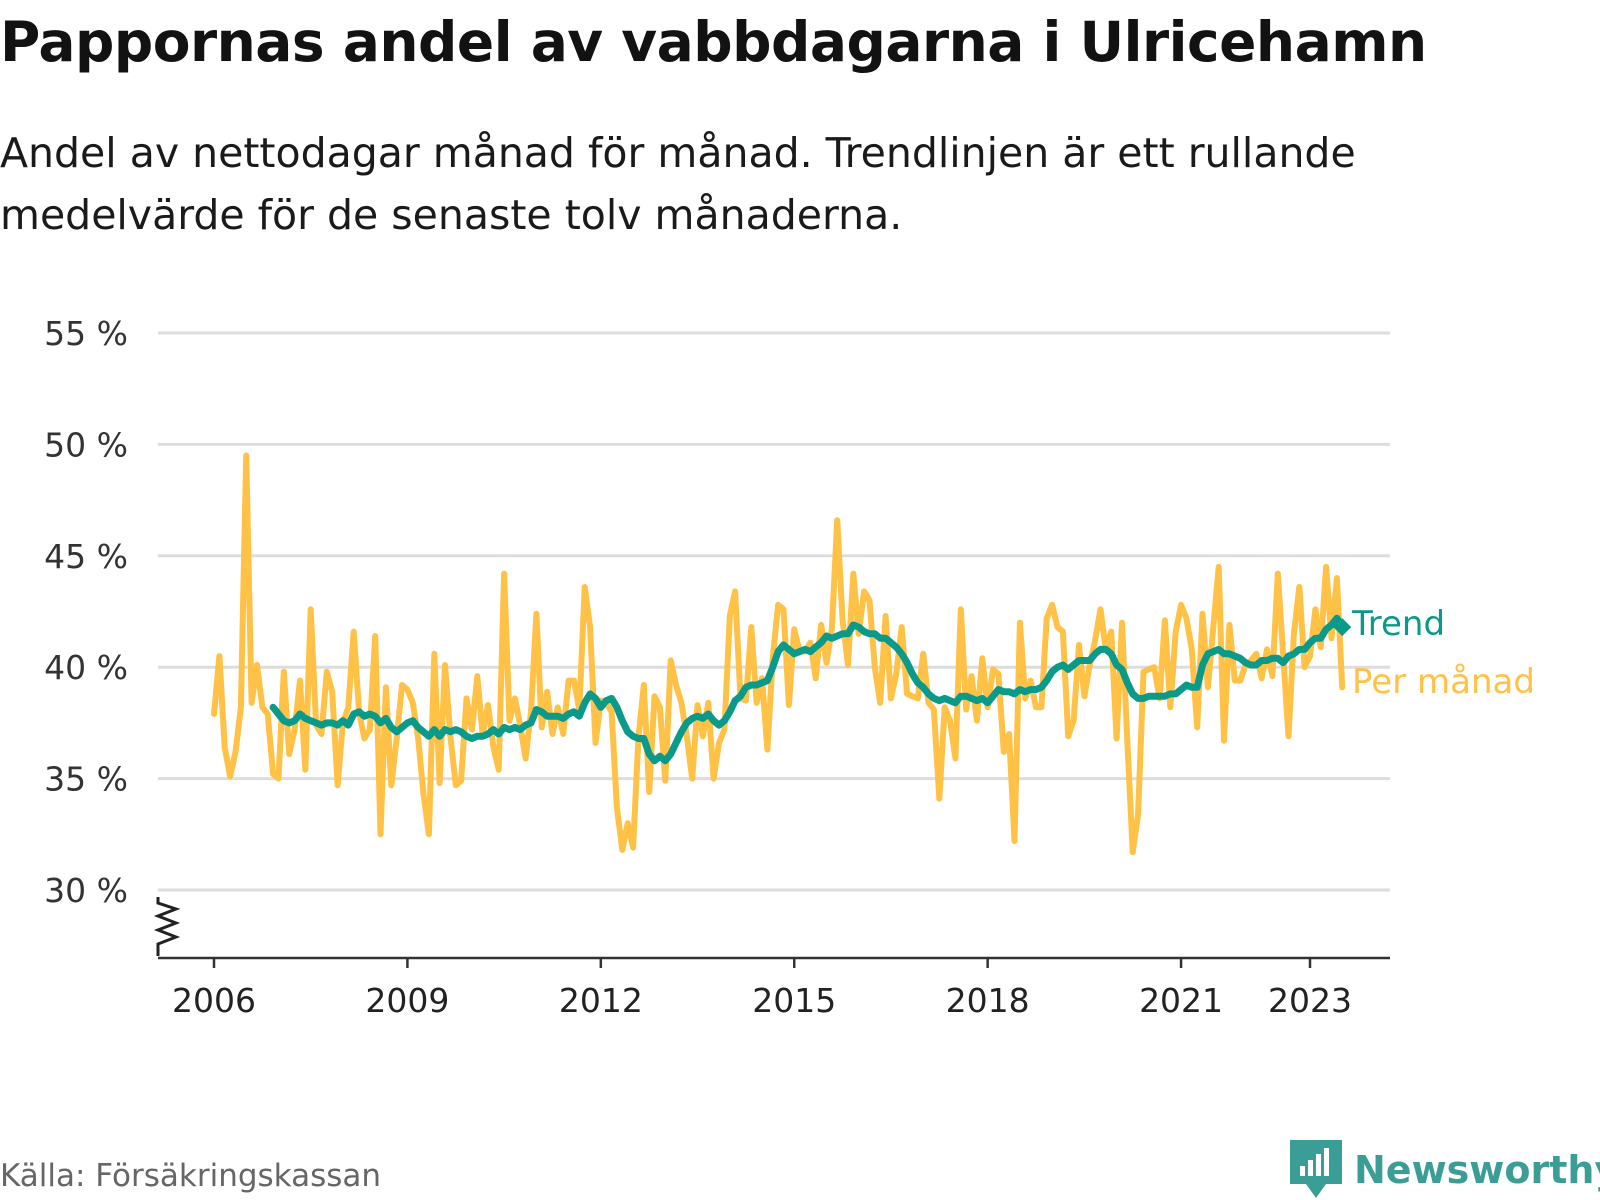 This screenshot has width=1600, height=1200. Describe the element at coordinates (407, 1000) in the screenshot. I see `x-tick-label: 2009` at that location.